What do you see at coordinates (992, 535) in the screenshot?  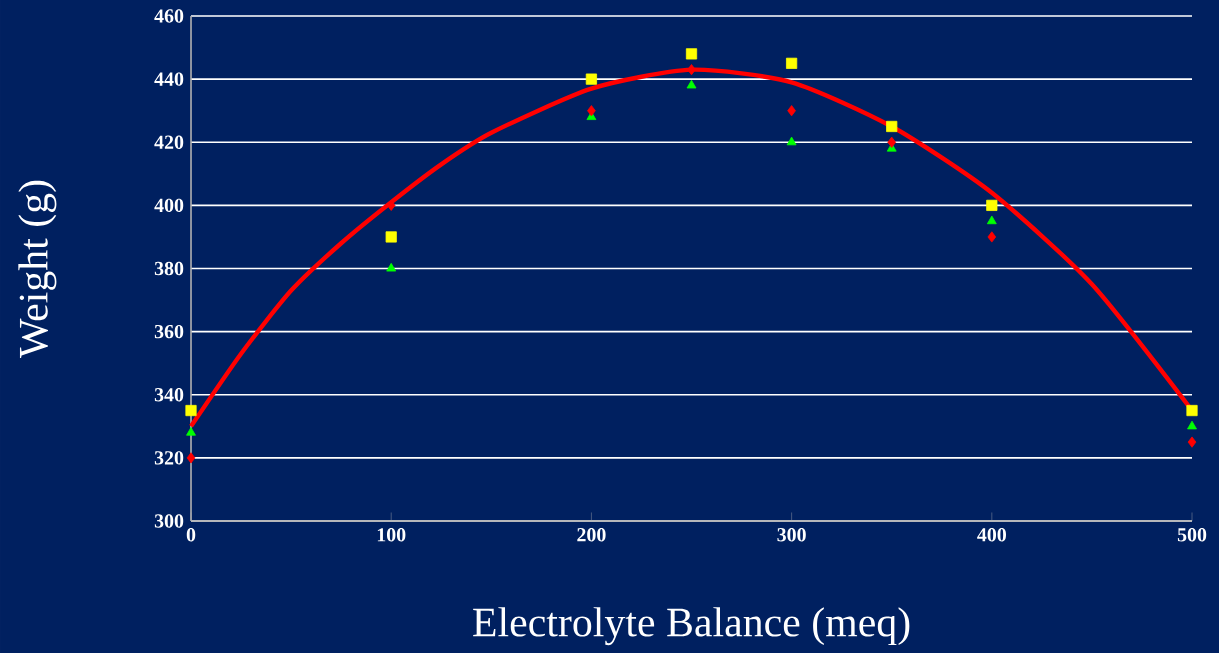 I see `x-tick-label: 400` at bounding box center [992, 535].